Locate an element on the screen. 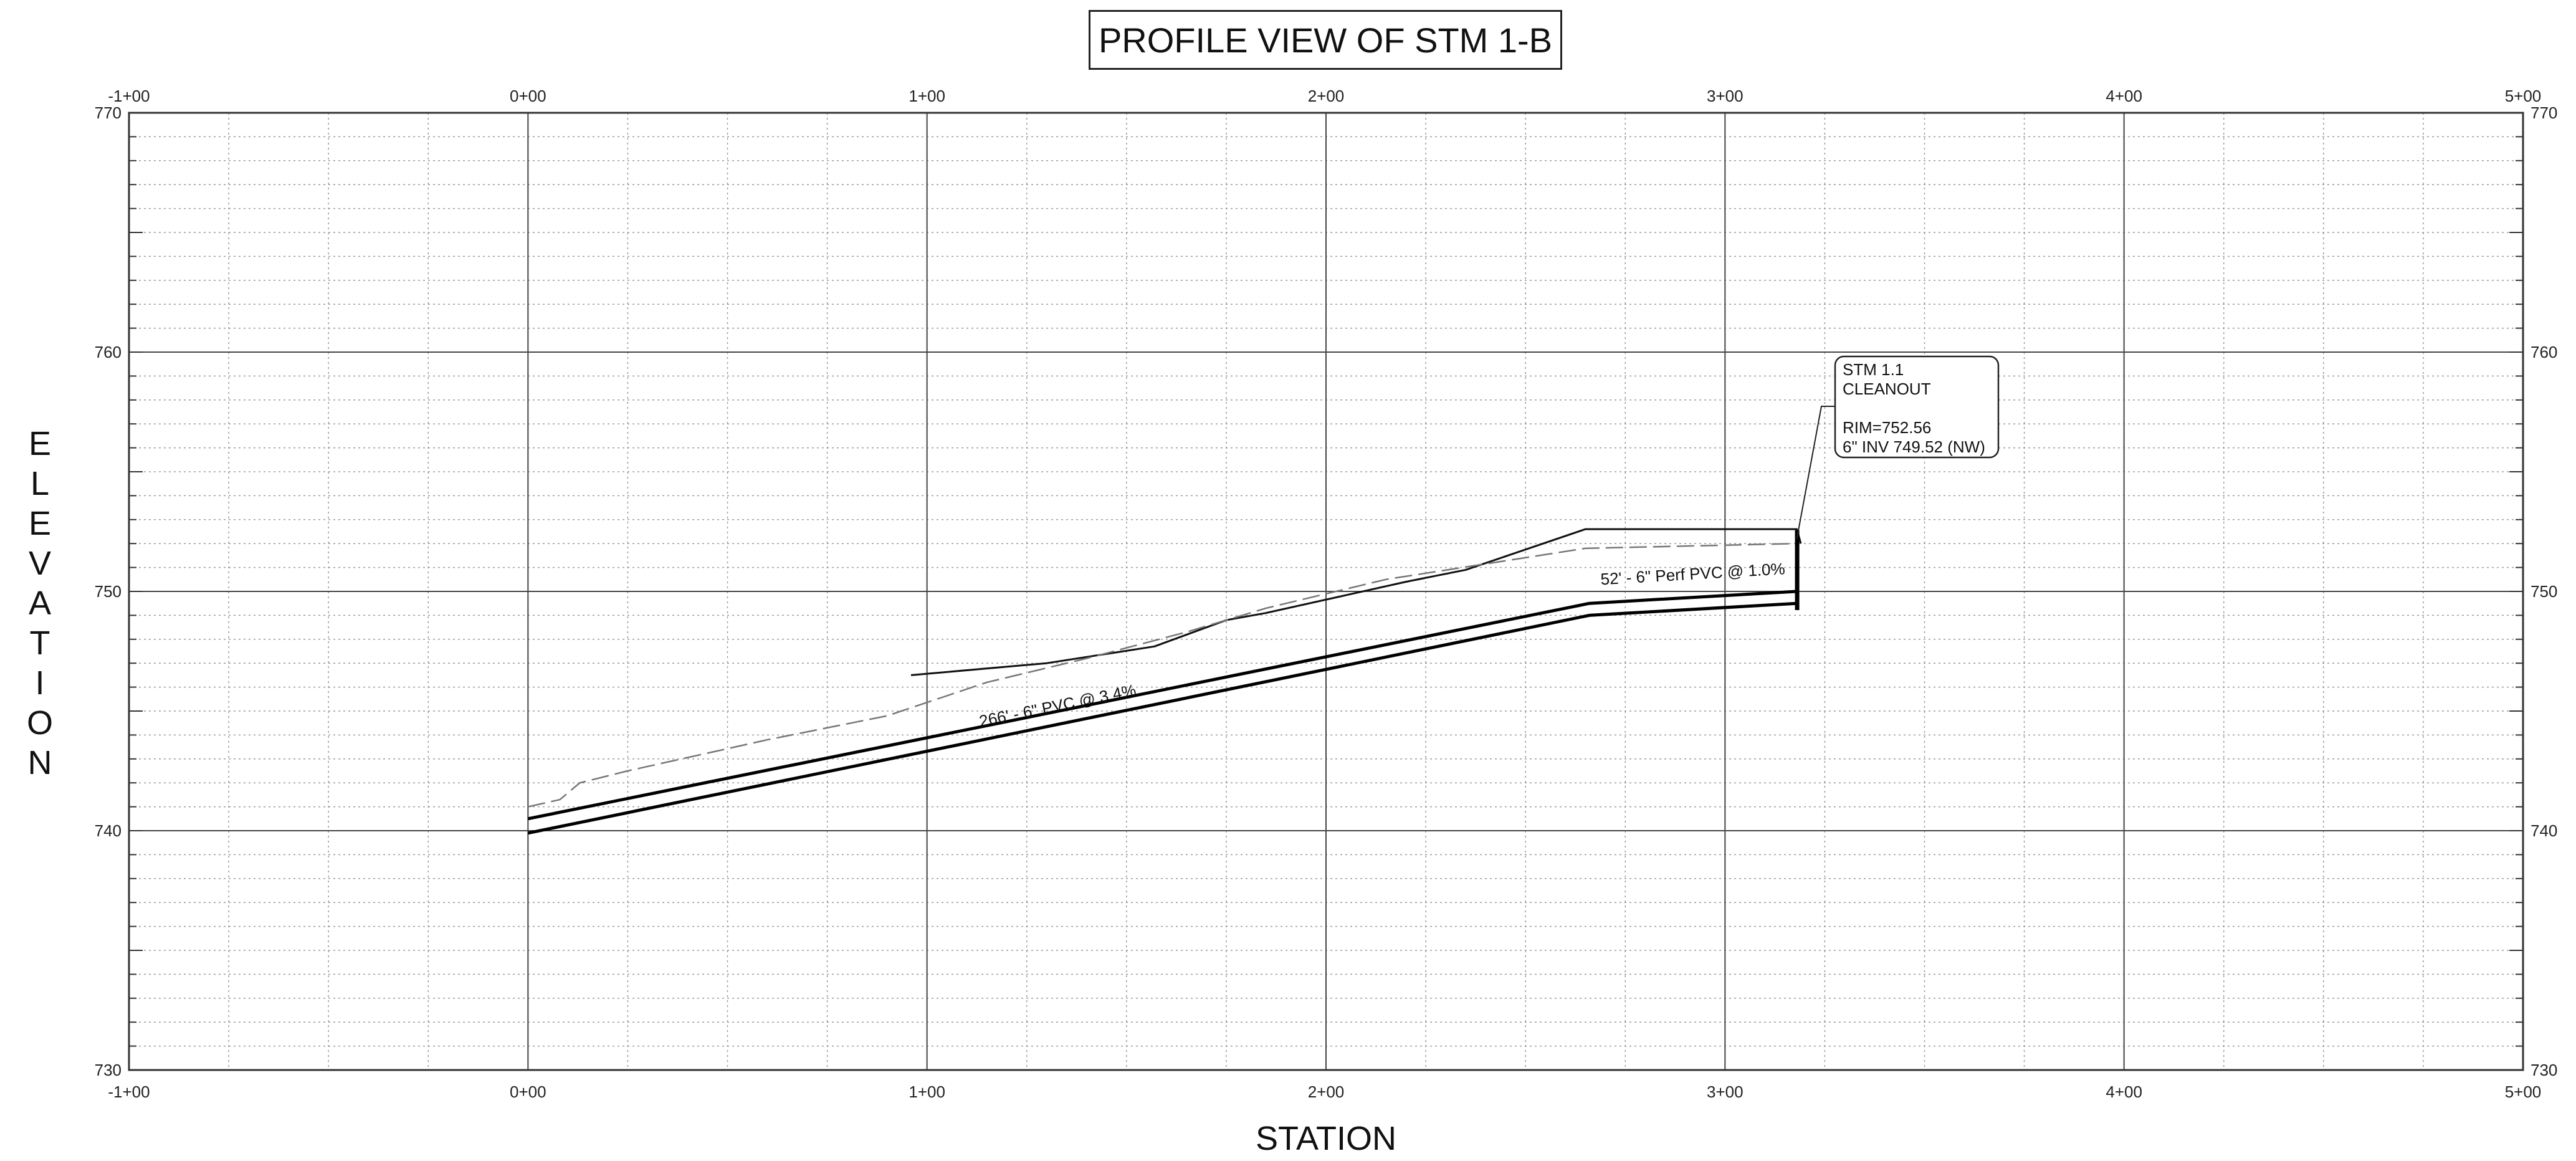  y-axis-title-letter: L is located at coordinates (40, 483).